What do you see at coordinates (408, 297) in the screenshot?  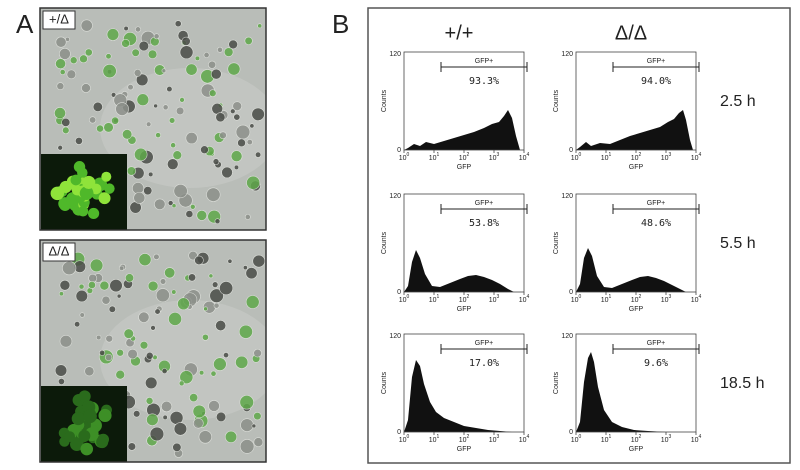 I see `tick-exponent: 0` at bounding box center [408, 297].